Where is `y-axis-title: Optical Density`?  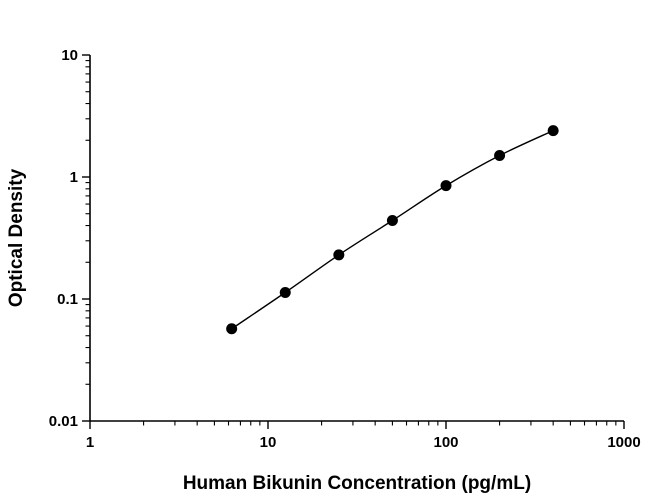 y-axis-title: Optical Density is located at coordinates (16, 237).